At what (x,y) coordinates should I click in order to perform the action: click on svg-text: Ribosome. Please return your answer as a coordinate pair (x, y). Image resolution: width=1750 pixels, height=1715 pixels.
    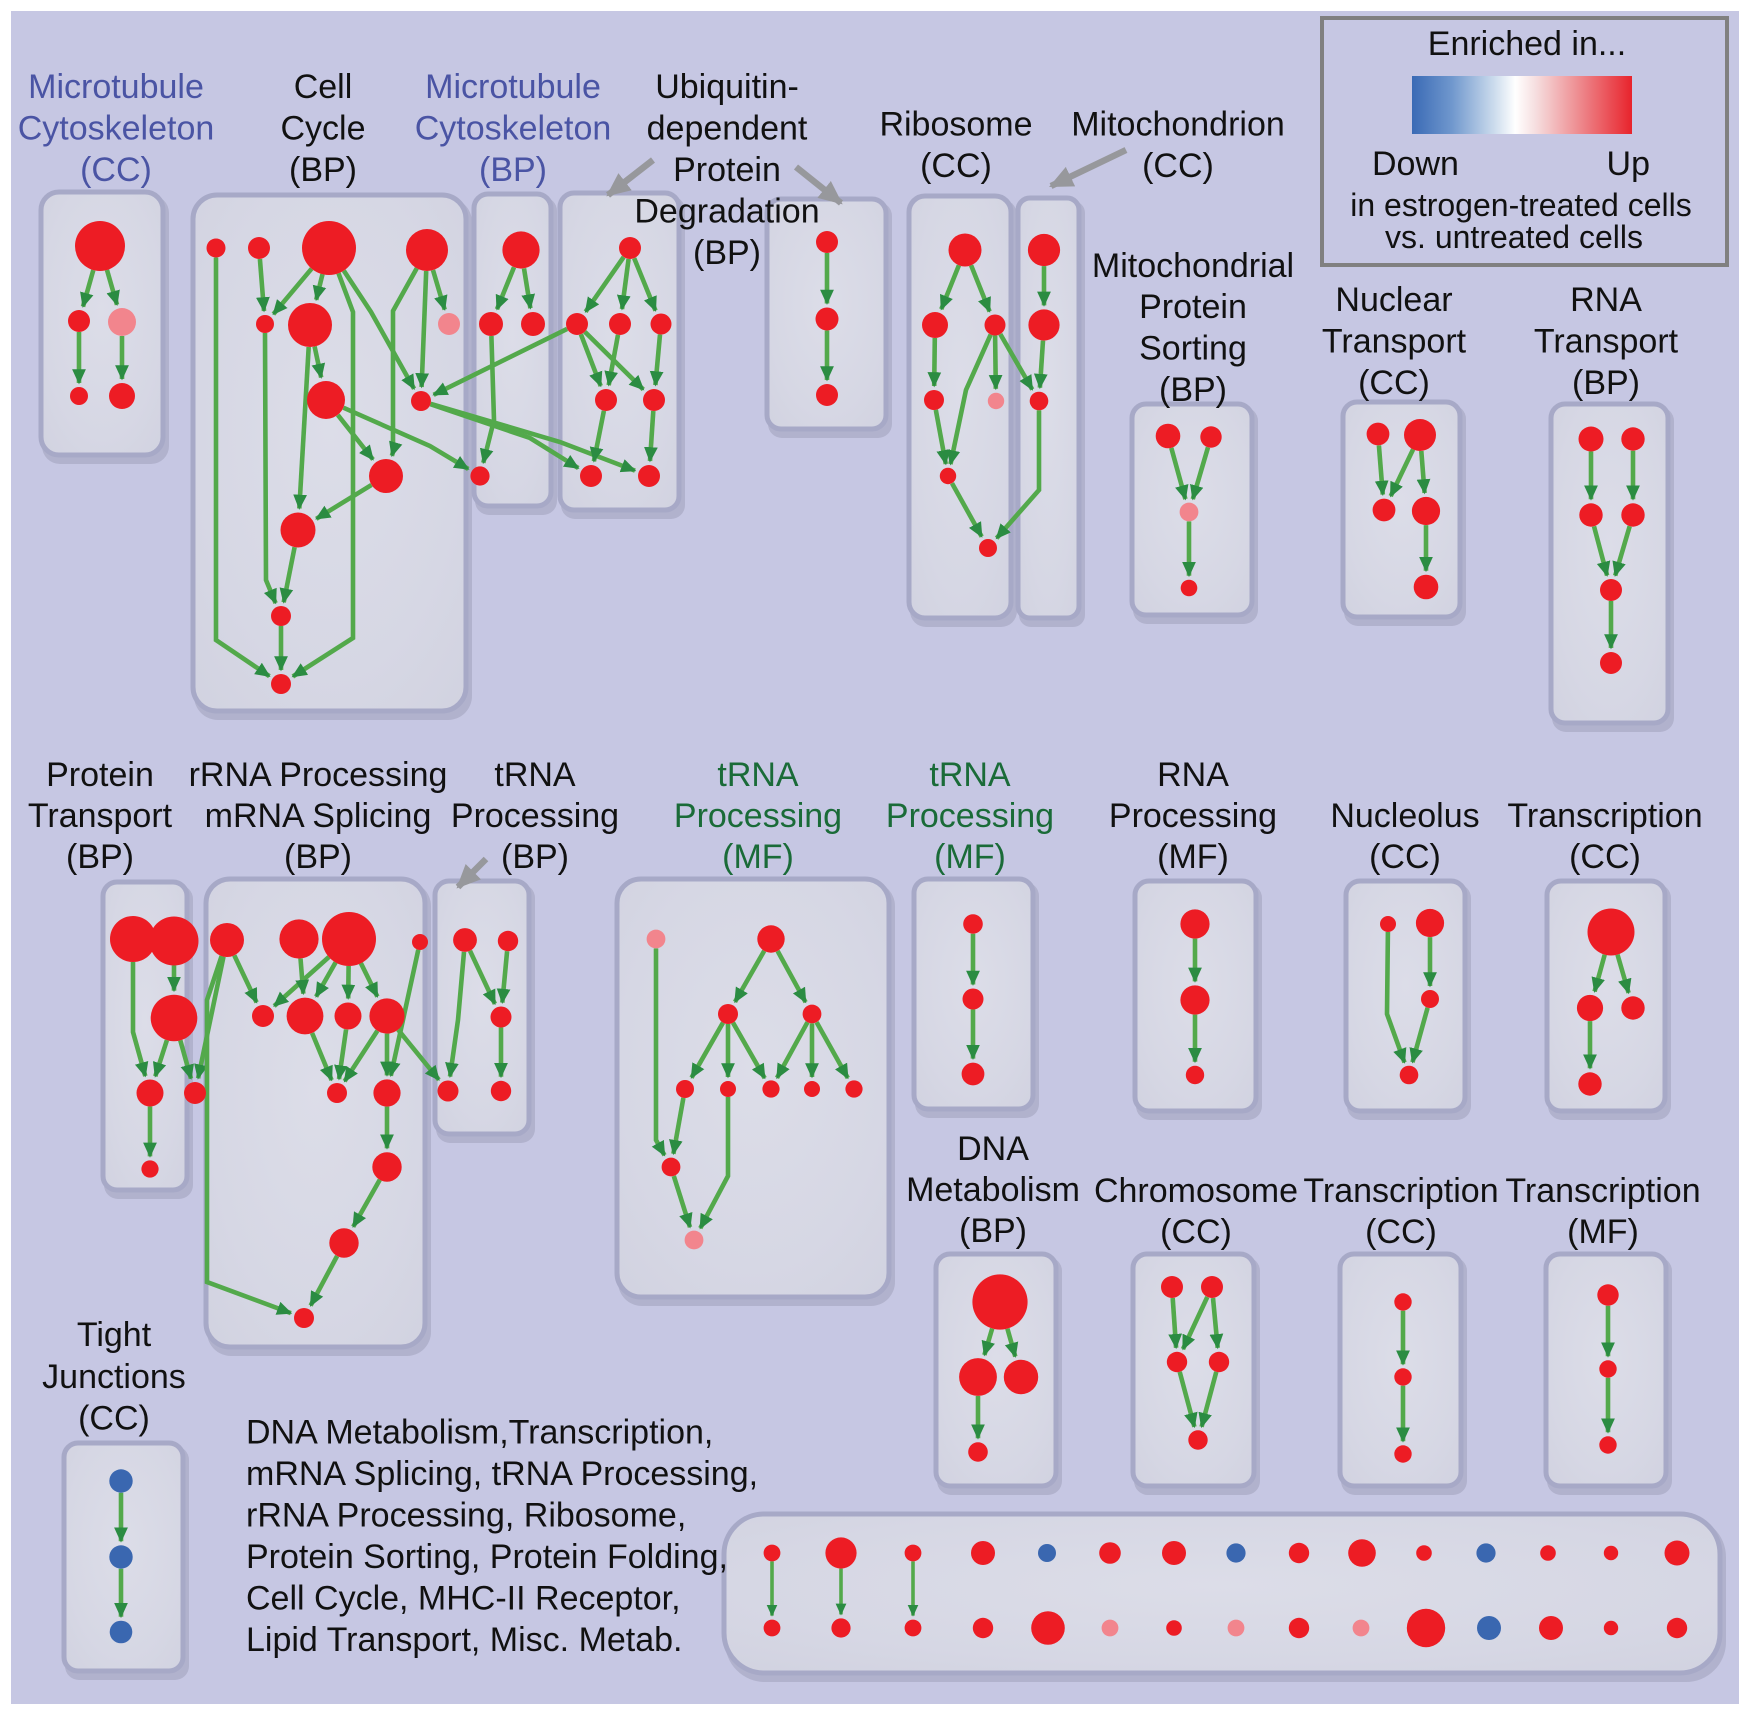
    Looking at the image, I should click on (955, 125).